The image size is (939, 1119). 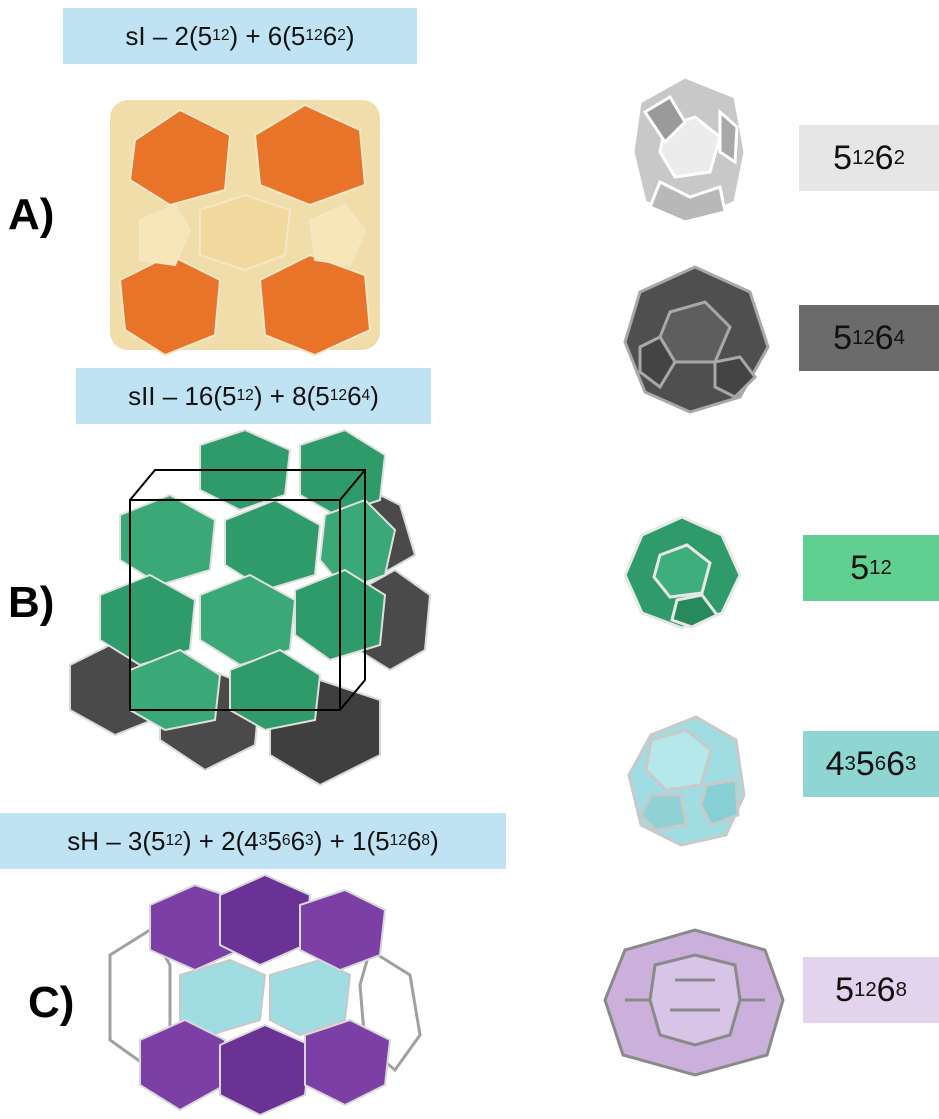 I want to click on cage-51262-illustration, so click(x=689, y=149).